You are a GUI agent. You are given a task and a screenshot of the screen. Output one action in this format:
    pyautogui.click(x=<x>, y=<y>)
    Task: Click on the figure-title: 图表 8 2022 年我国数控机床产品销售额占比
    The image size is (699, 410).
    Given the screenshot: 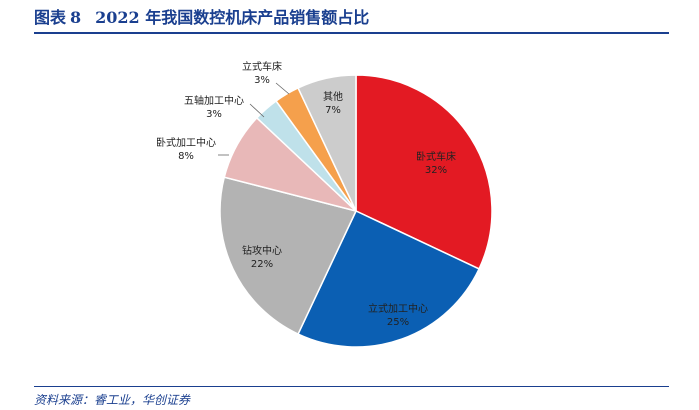 What is the action you would take?
    pyautogui.click(x=201, y=16)
    